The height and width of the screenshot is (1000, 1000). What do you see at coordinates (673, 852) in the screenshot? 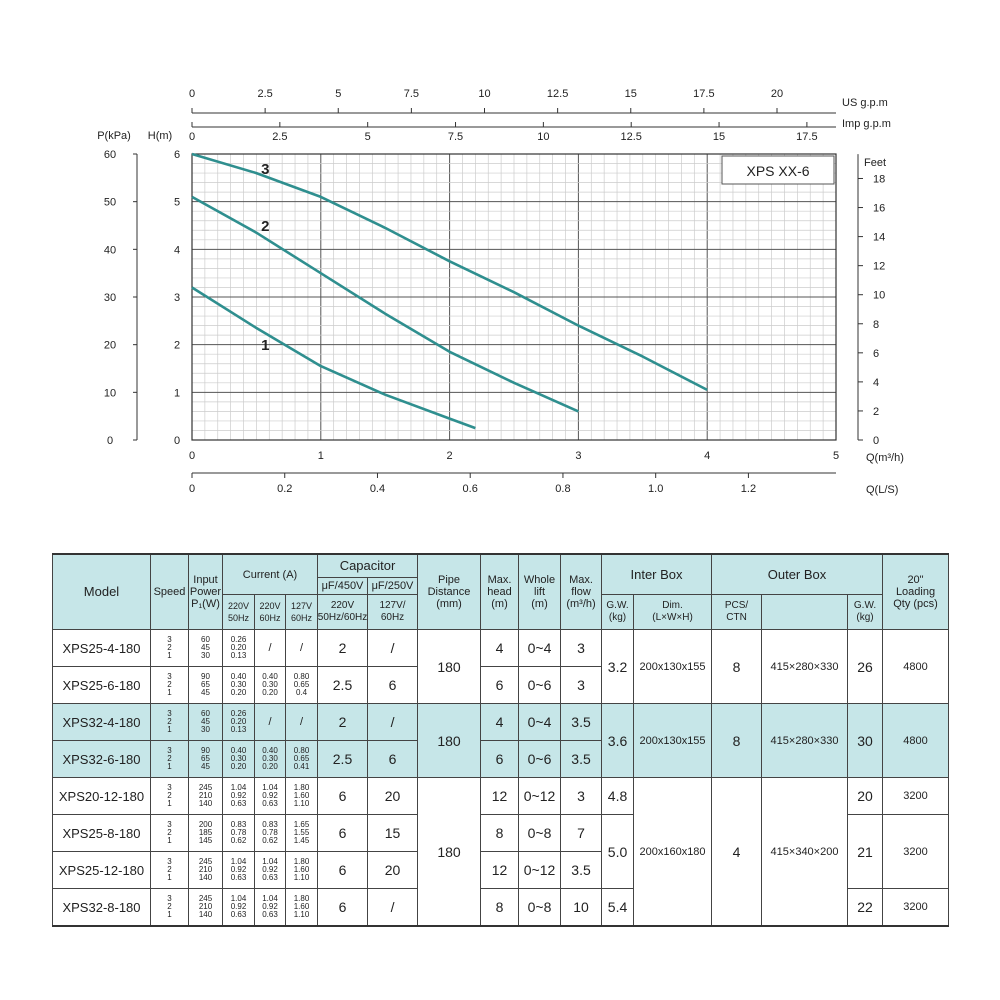
I see `cell-inter-dim: 200x160x180` at bounding box center [673, 852].